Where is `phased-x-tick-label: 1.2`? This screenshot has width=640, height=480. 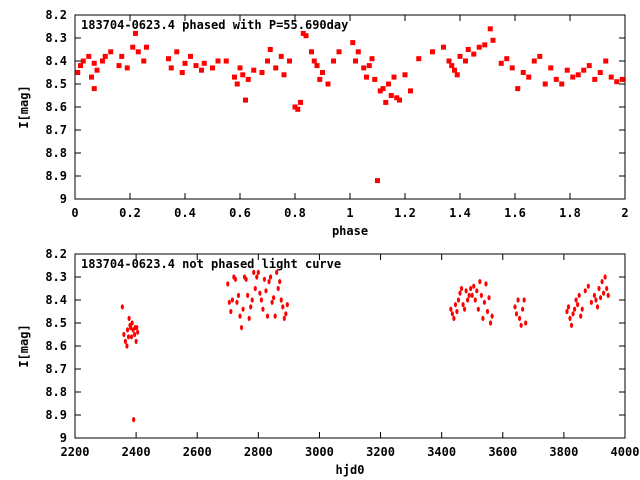
phased-x-tick-label: 1.2 is located at coordinates (405, 213).